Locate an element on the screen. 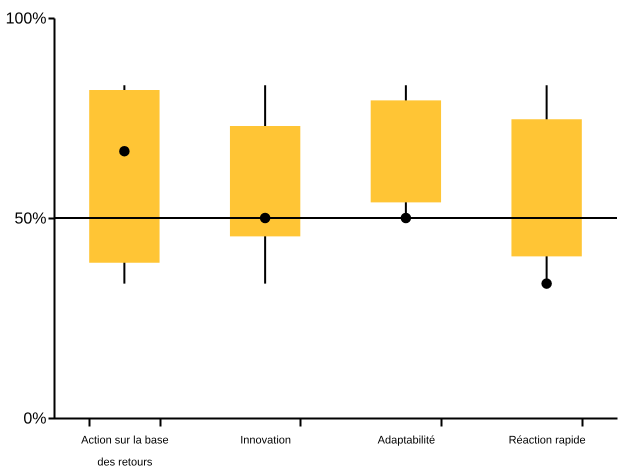 Image resolution: width=623 pixels, height=472 pixels. x-tick-label: Réaction rapide is located at coordinates (547, 440).